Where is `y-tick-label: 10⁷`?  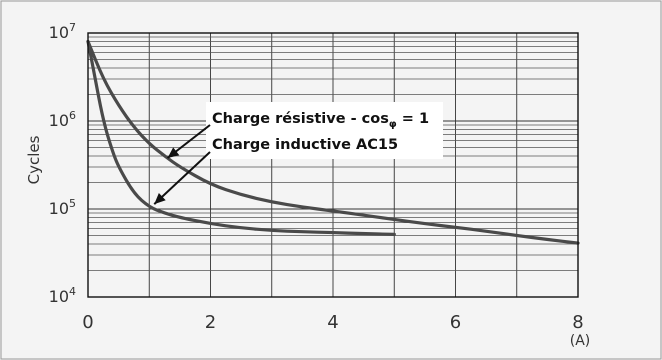
y-tick-label: 10⁷ is located at coordinates (62, 31).